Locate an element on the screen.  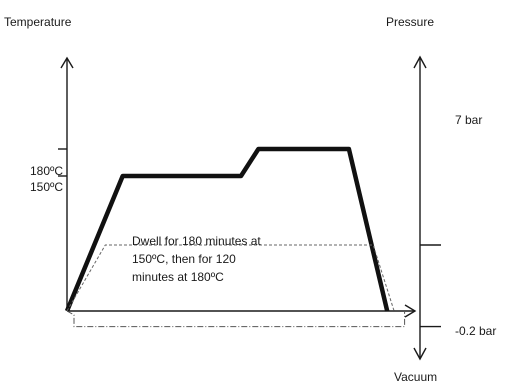
right-axis-top-label: Pressure is located at coordinates (410, 22).